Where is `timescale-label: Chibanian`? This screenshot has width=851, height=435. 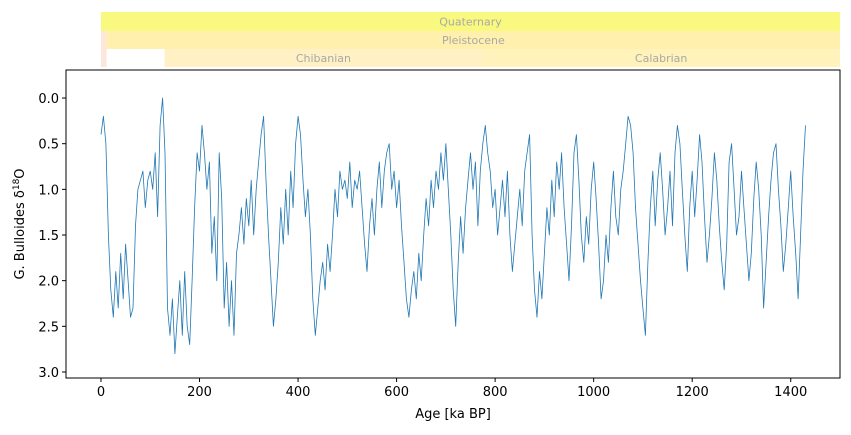 timescale-label: Chibanian is located at coordinates (323, 58).